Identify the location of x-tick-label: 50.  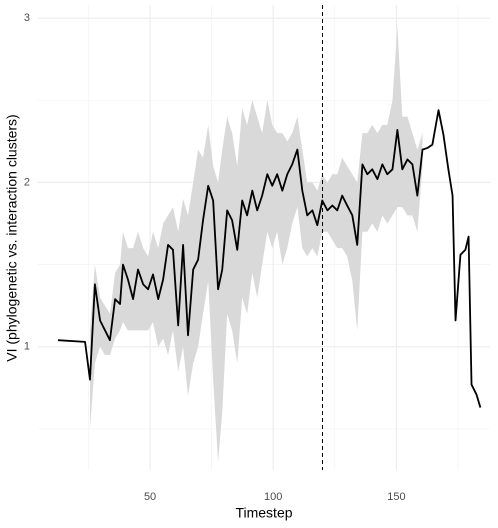
(150, 497).